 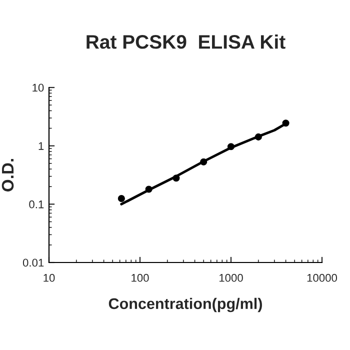 What do you see at coordinates (41, 146) in the screenshot?
I see `y-tick-label: 1` at bounding box center [41, 146].